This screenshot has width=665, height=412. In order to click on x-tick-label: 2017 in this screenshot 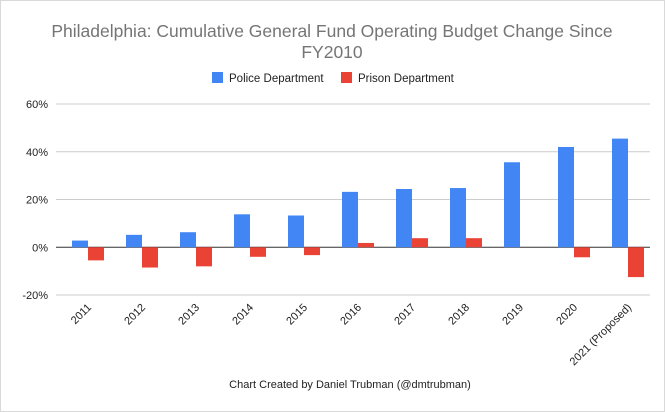, I will do `click(405, 315)`.